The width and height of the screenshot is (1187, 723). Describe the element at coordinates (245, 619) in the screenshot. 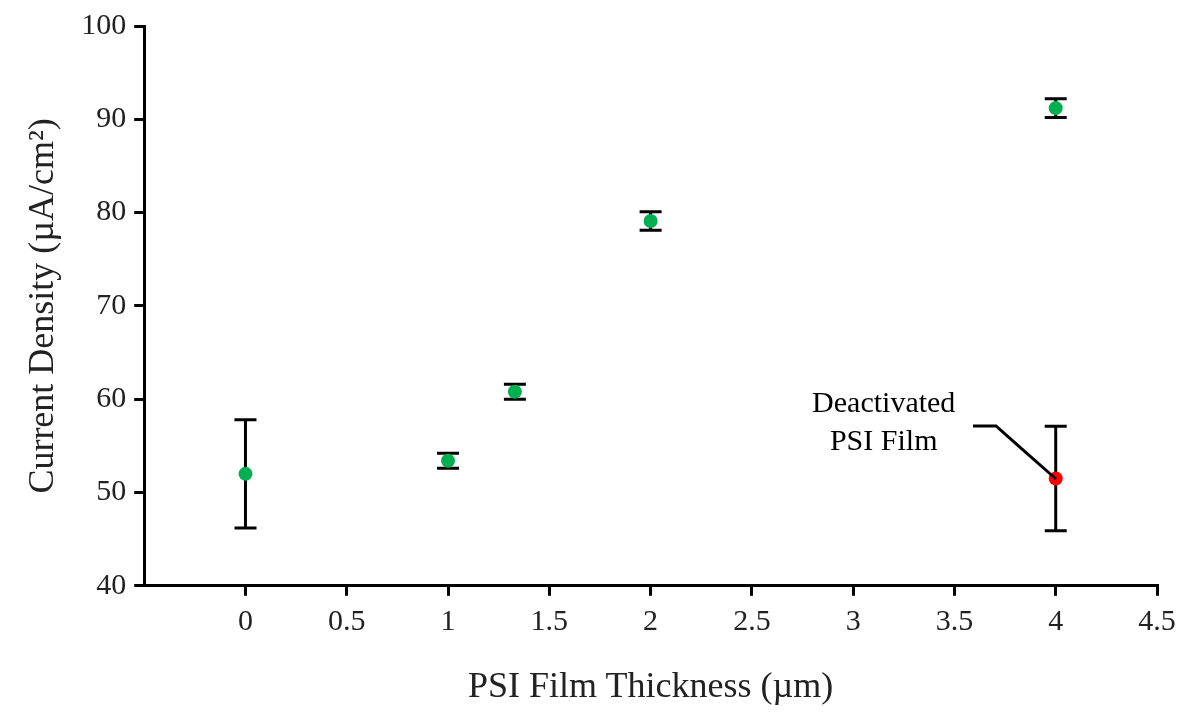

I see `x-tick-label: 0` at that location.